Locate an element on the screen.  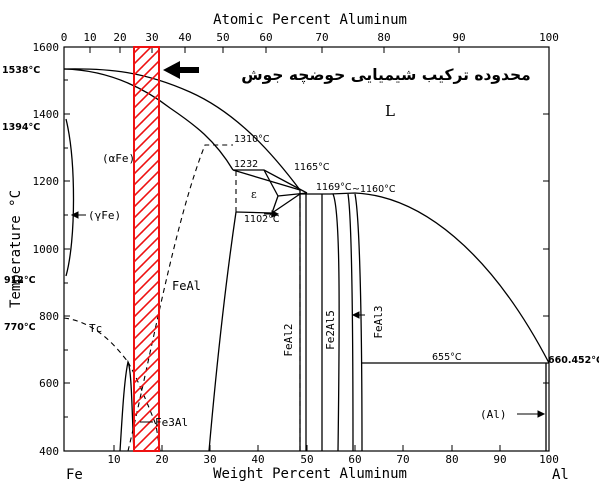
label-1165: 1165°C is located at coordinates (312, 167).